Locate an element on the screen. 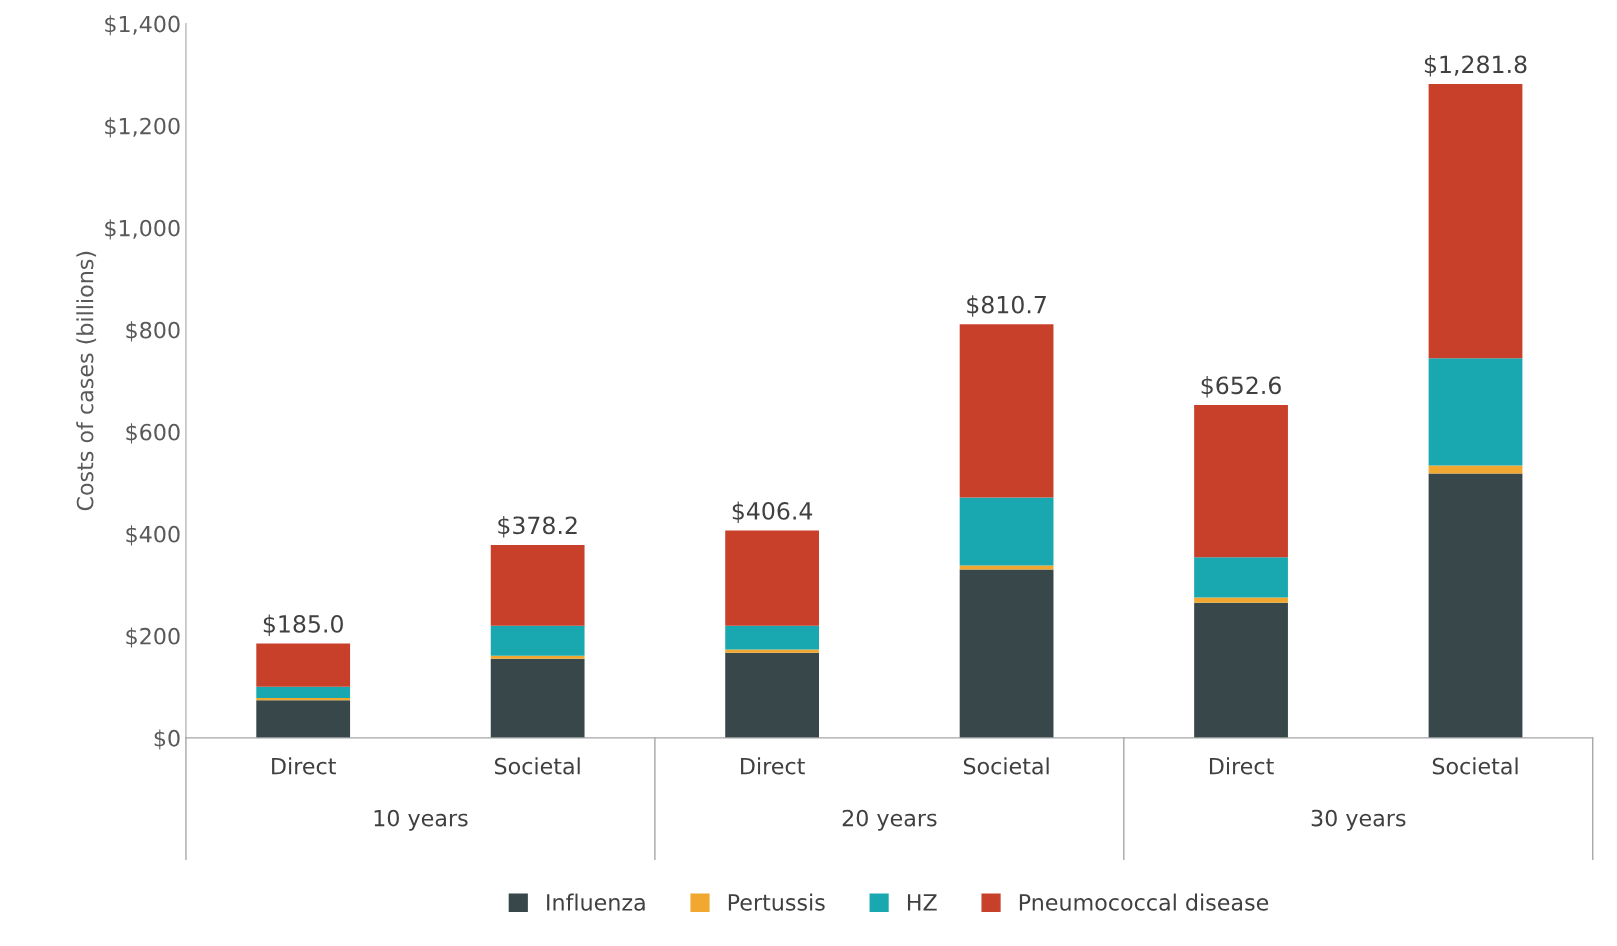 This screenshot has height=946, width=1617. y-tick-label: $200 is located at coordinates (153, 637).